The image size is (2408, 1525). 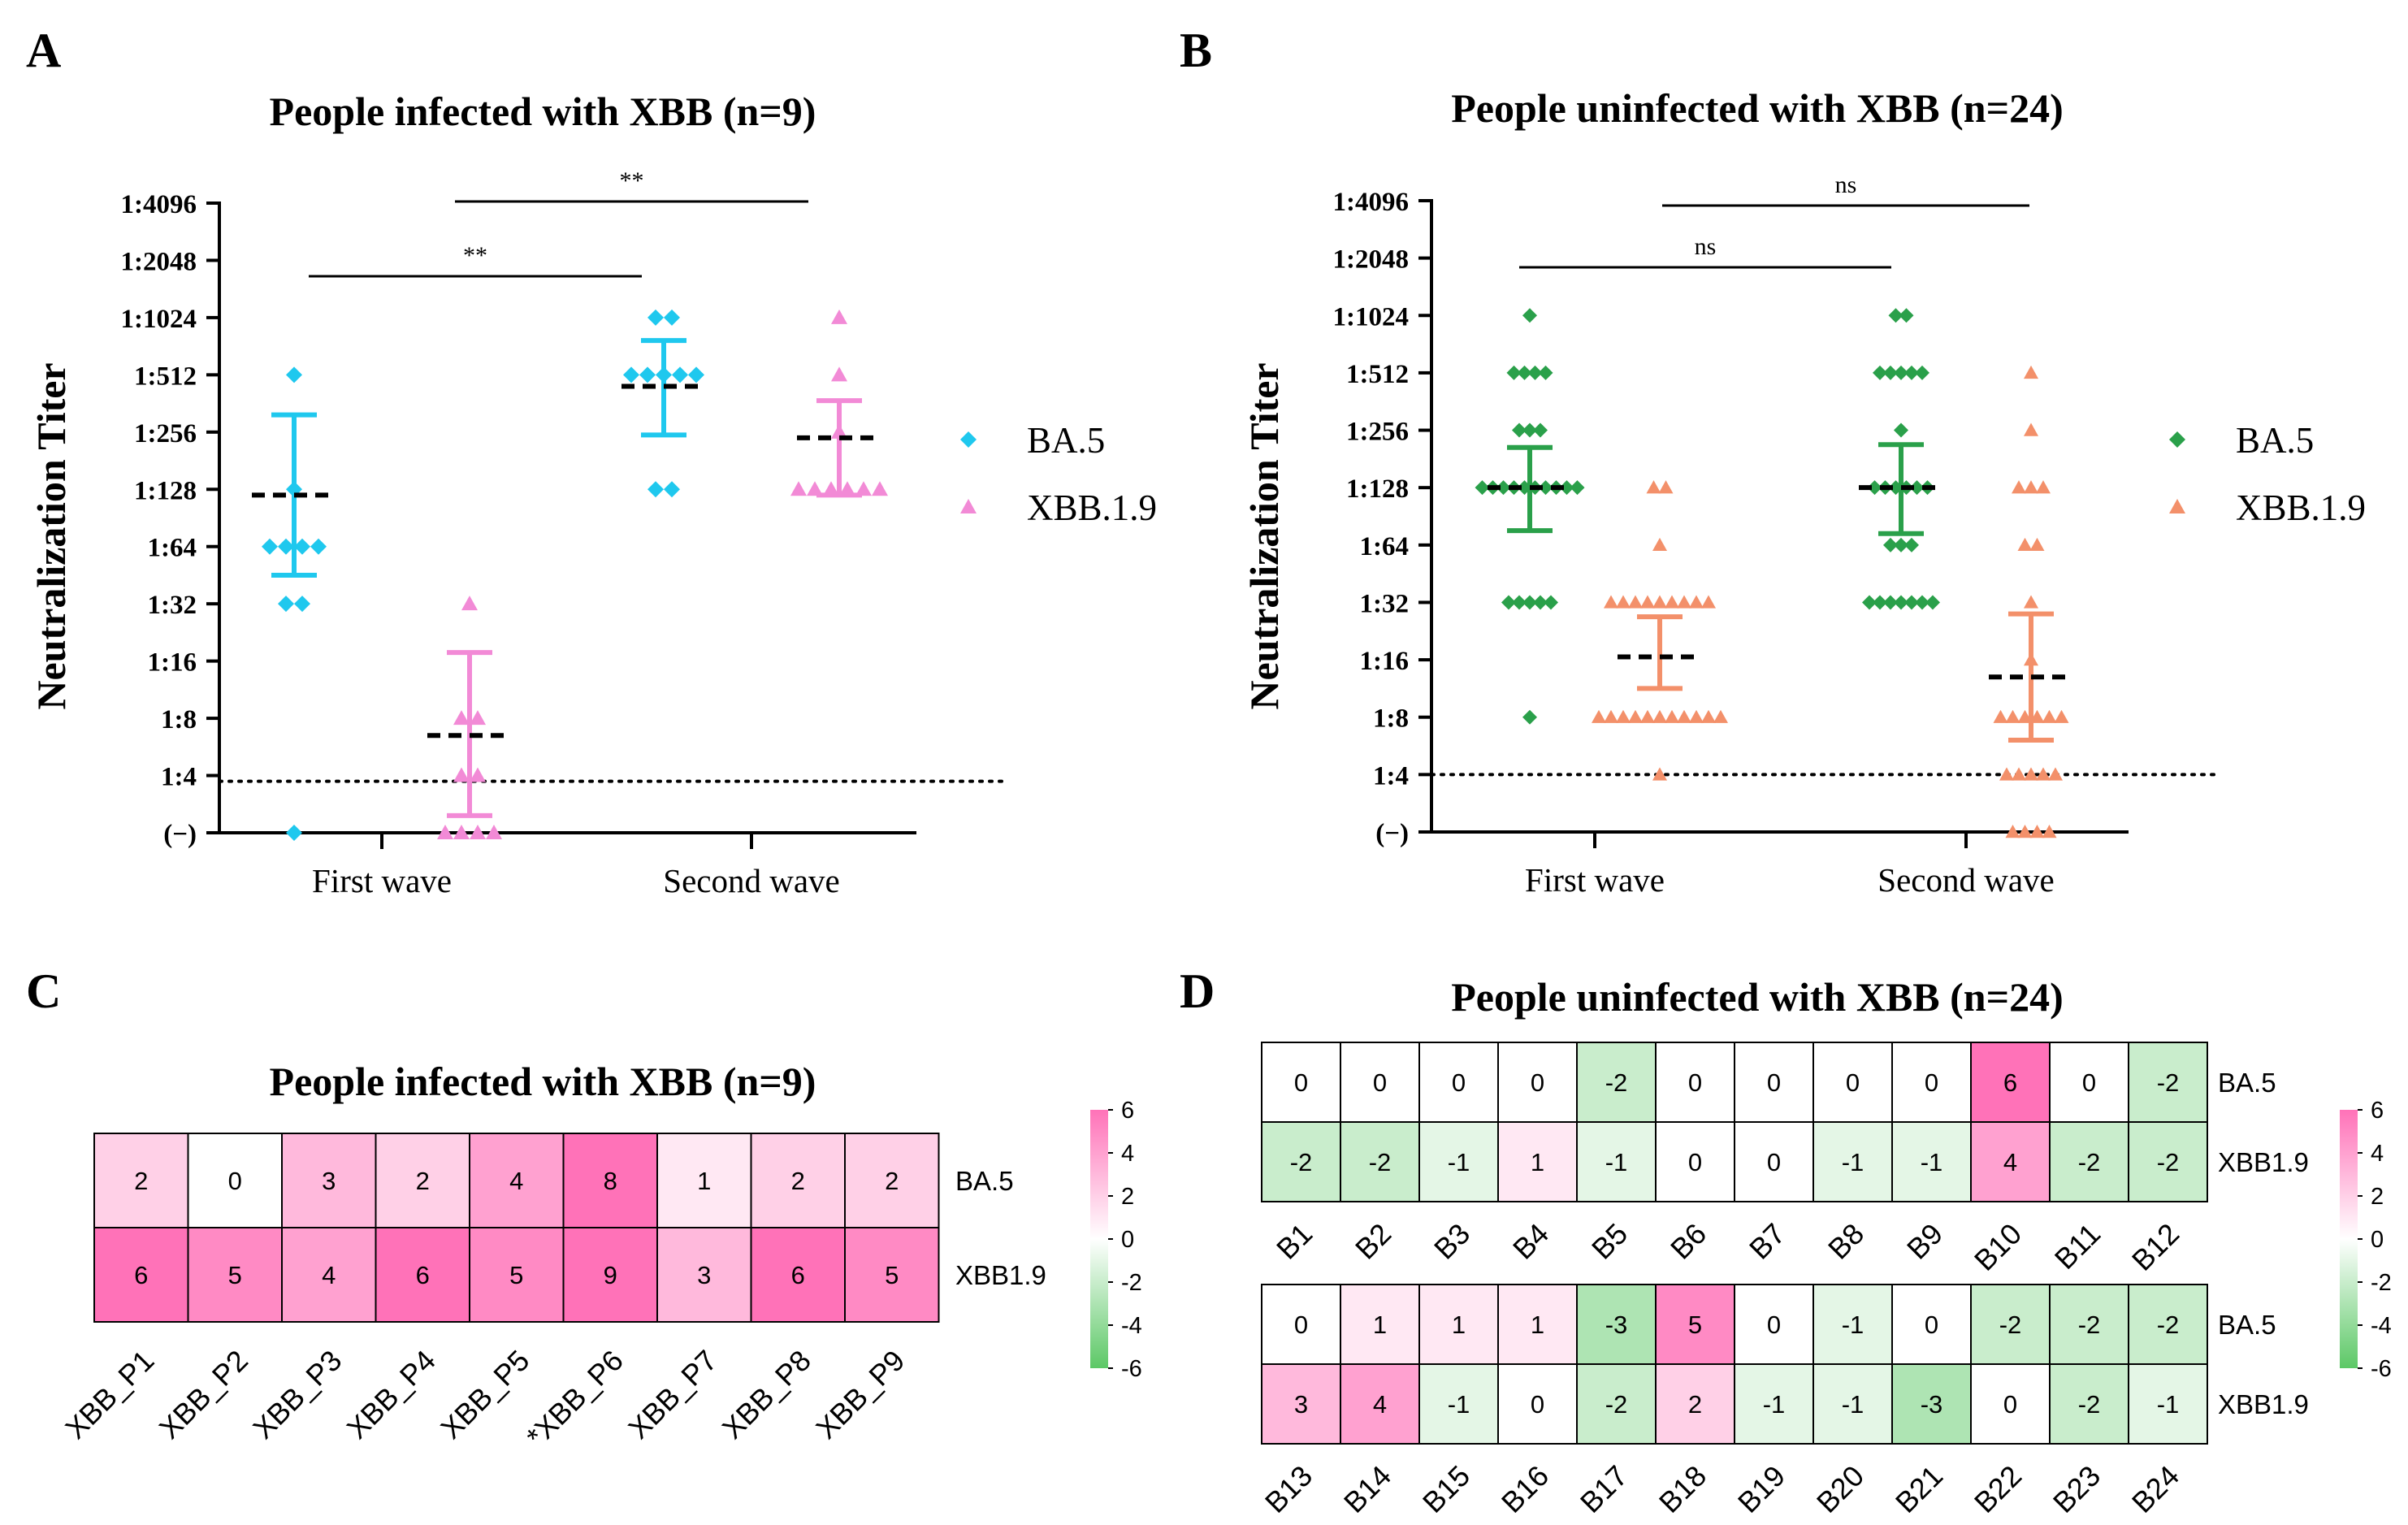 I want to click on panel-letter-d: D, so click(x=1197, y=991).